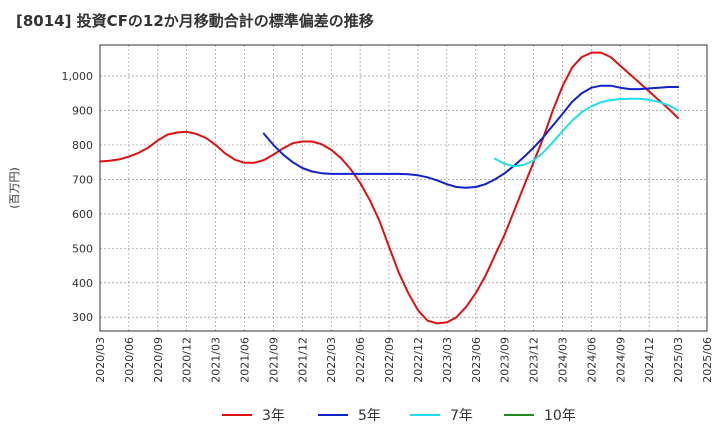 This screenshot has width=720, height=440. I want to click on y-tick-label: 1,000, so click(78, 76).